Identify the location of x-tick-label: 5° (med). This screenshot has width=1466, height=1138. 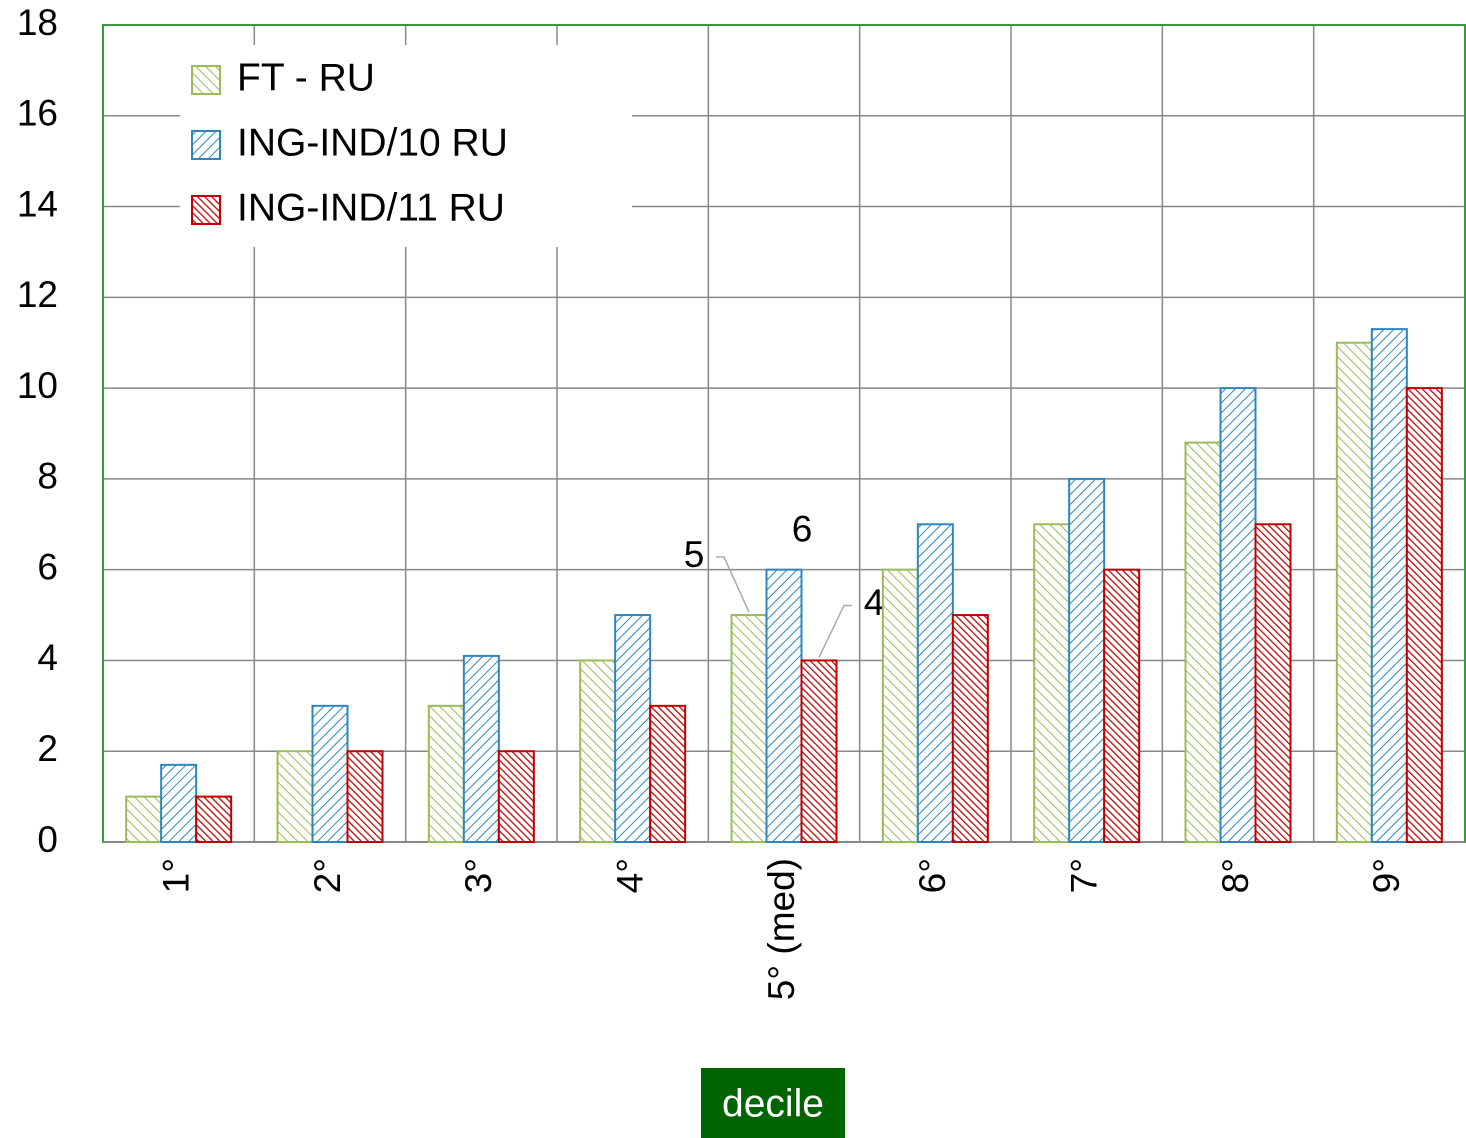
(781, 929).